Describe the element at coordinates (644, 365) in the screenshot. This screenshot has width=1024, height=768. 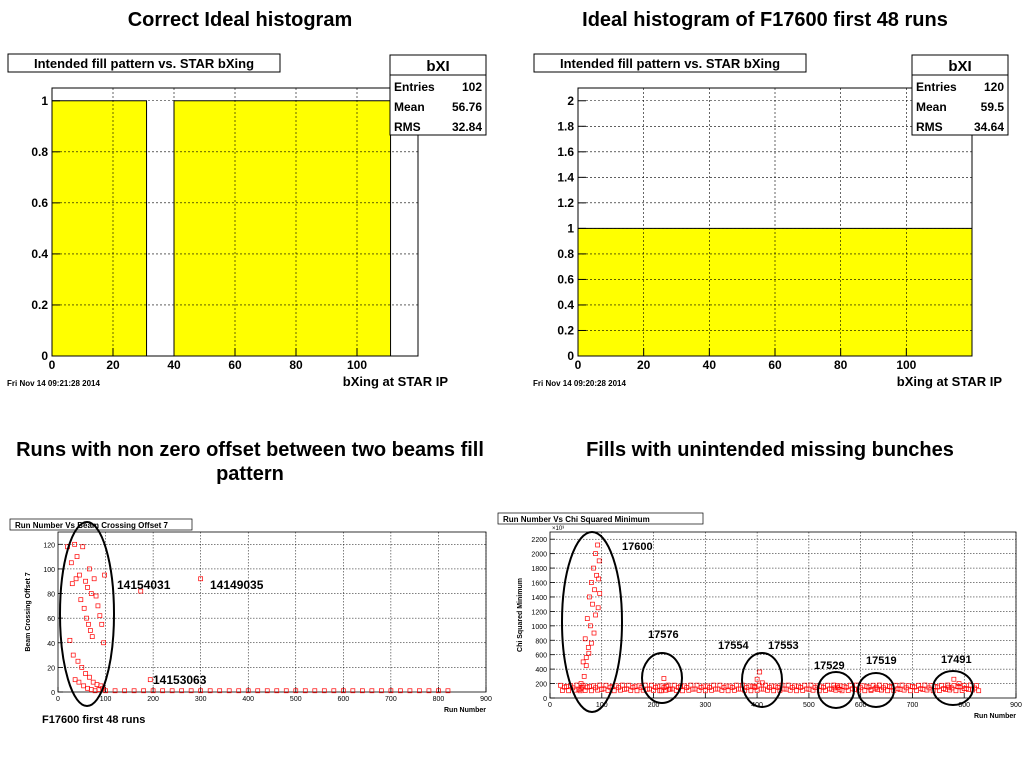
I see `x-tick-label: 20` at that location.